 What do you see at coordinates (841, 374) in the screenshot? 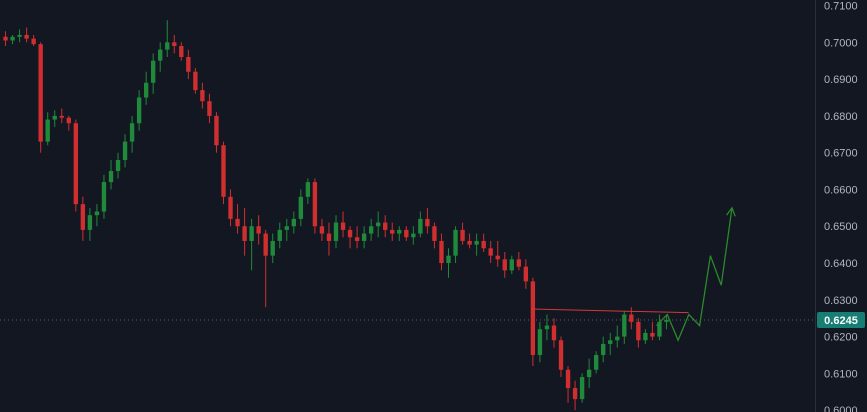
I see `price-axis-tick: 0.6100` at bounding box center [841, 374].